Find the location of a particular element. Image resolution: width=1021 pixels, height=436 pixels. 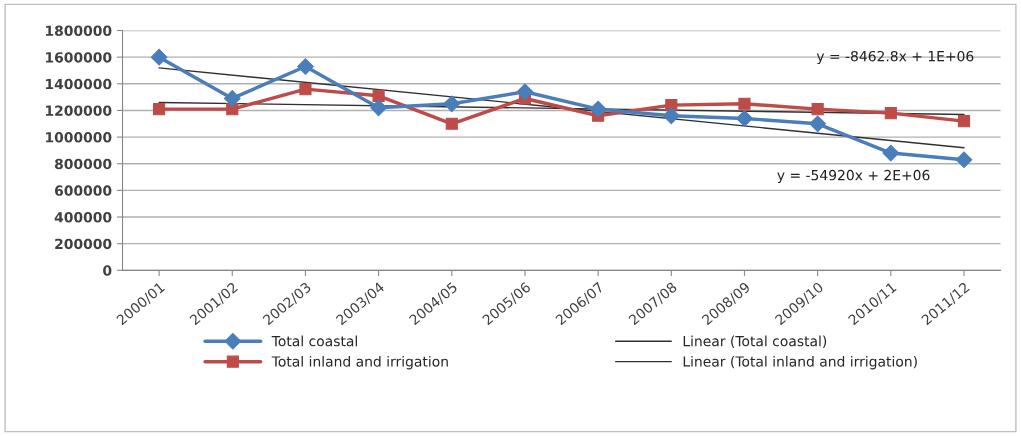

y-tick-label: 1600000 is located at coordinates (79, 57).